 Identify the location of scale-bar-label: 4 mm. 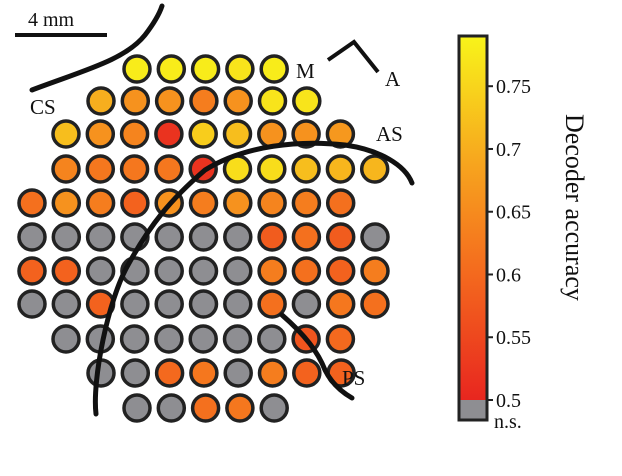
(51, 20).